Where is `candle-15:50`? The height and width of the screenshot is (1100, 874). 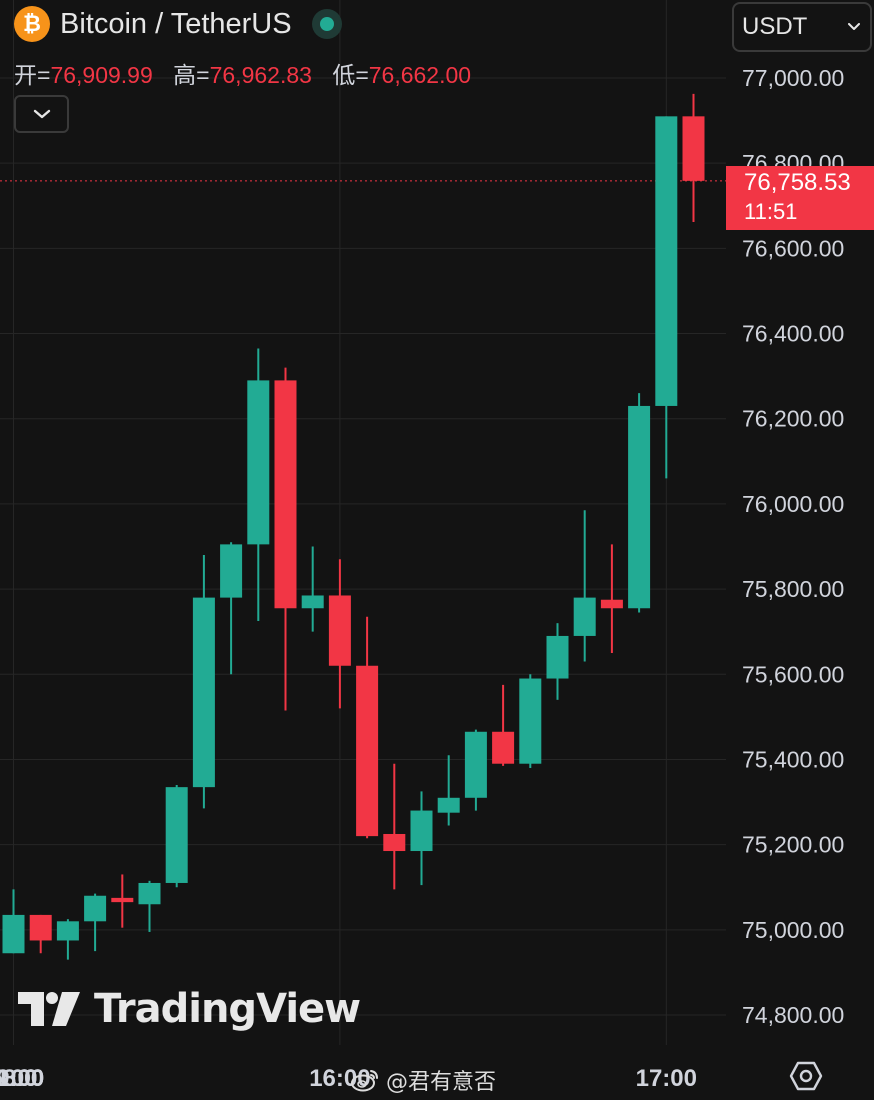
candle-15:50 is located at coordinates (285, 539).